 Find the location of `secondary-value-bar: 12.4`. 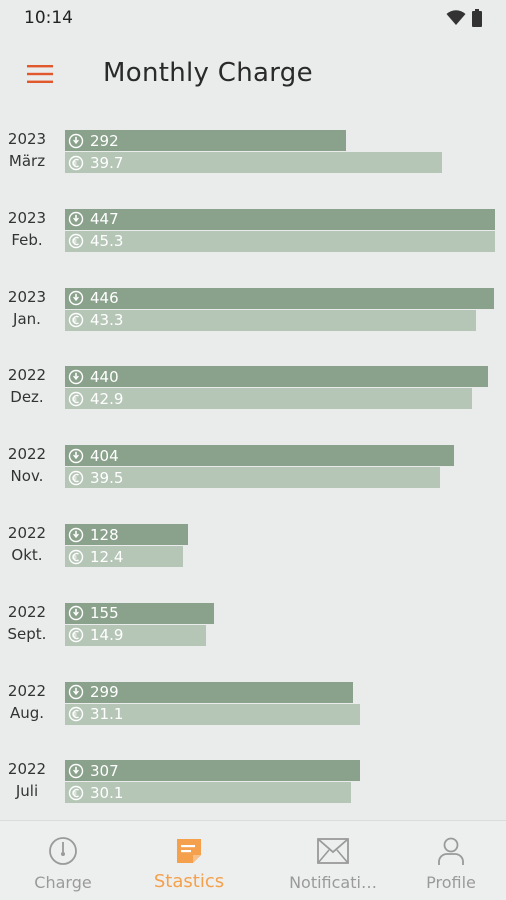

secondary-value-bar: 12.4 is located at coordinates (124, 556).